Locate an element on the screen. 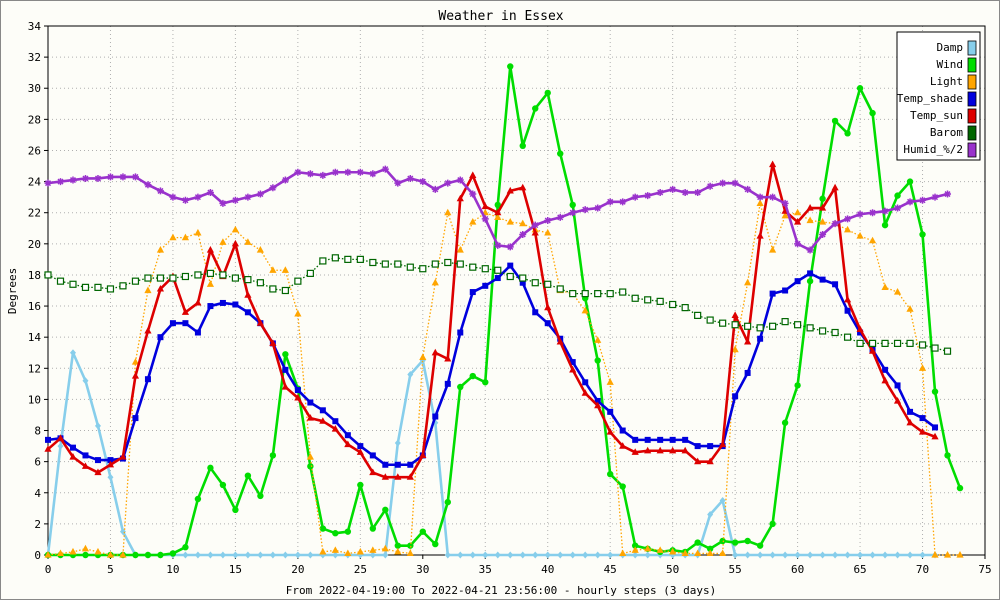 Image resolution: width=1000 pixels, height=601 pixels. legend-swatch-barom is located at coordinates (972, 133).